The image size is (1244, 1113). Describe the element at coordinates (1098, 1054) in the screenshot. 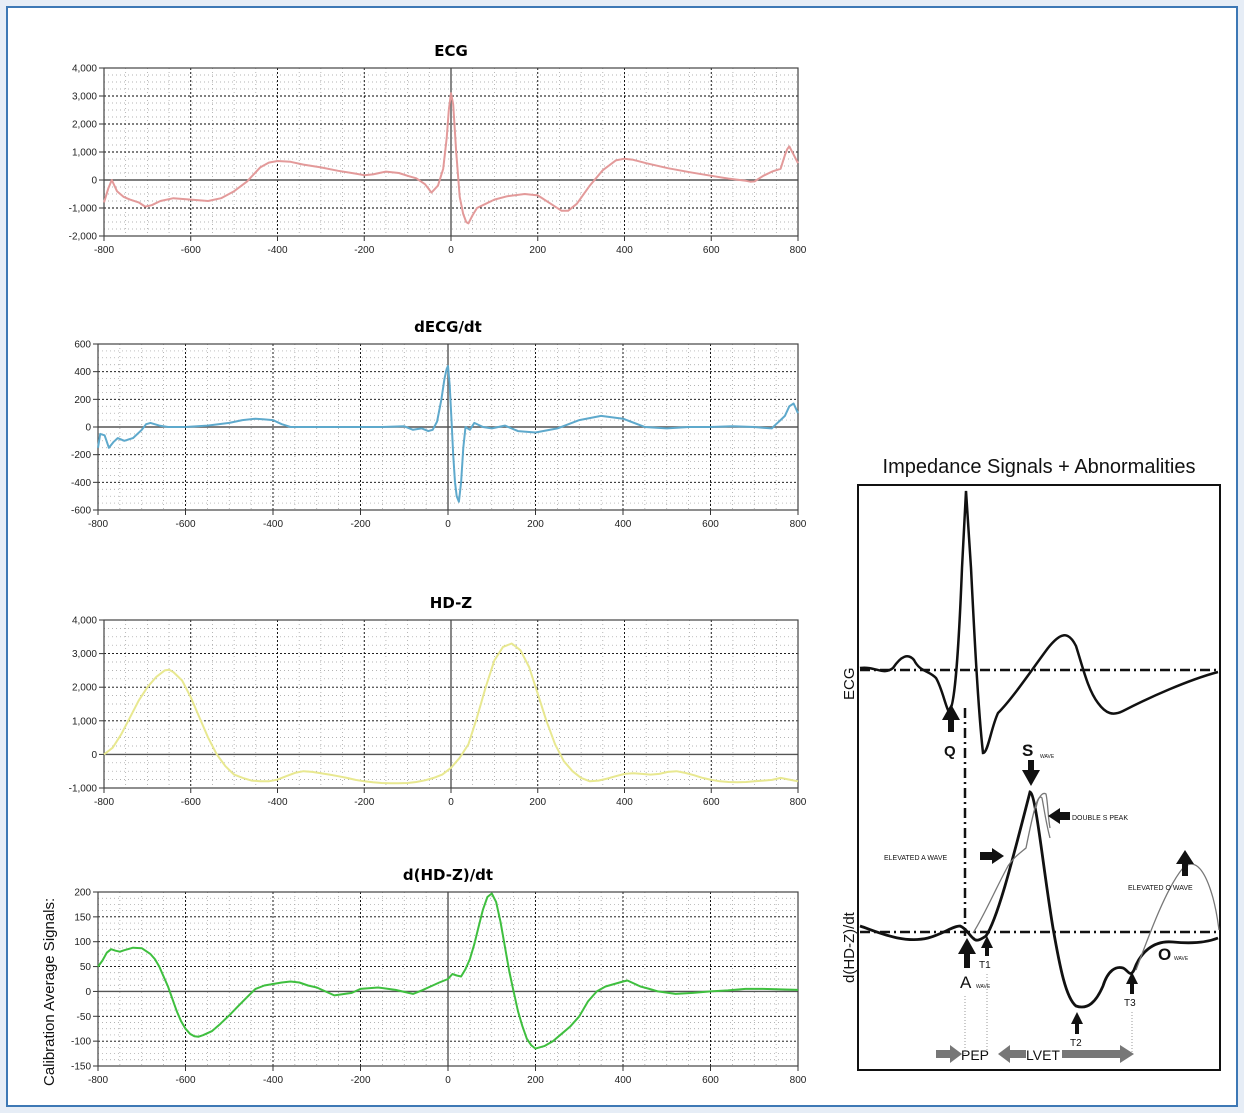

I see `lvet-right-arrow-icon` at that location.